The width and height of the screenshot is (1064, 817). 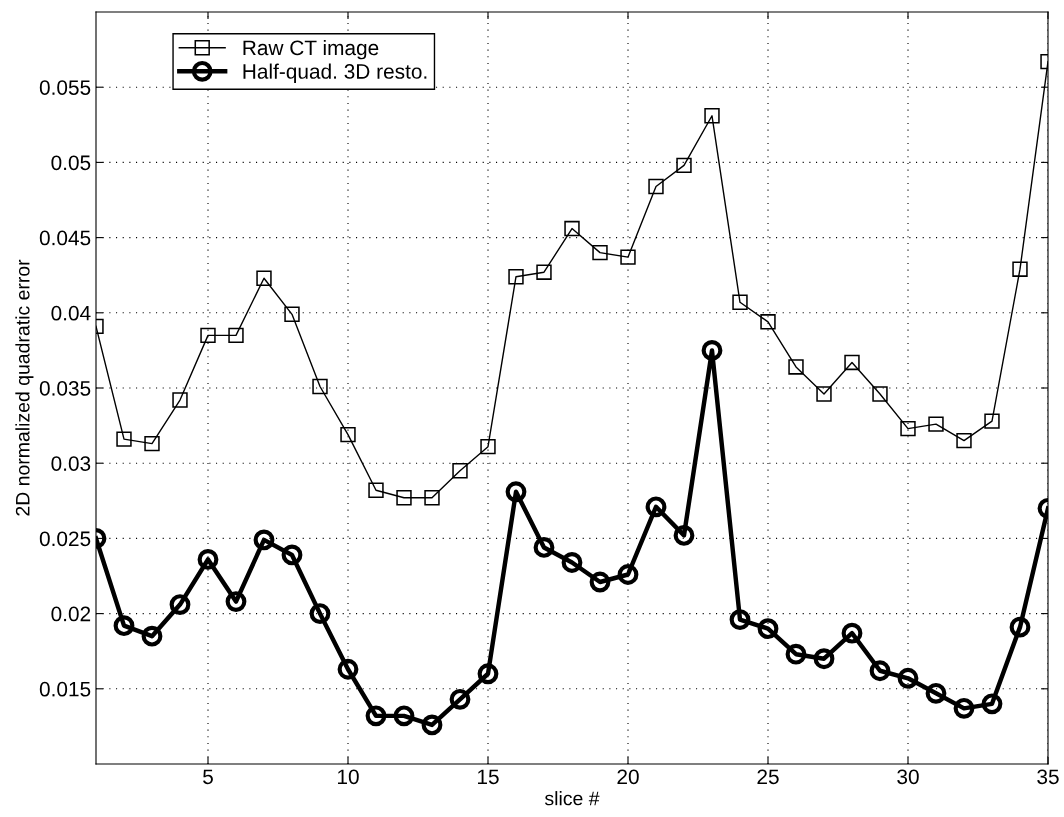 I want to click on x-tick-label: 25, so click(x=768, y=777).